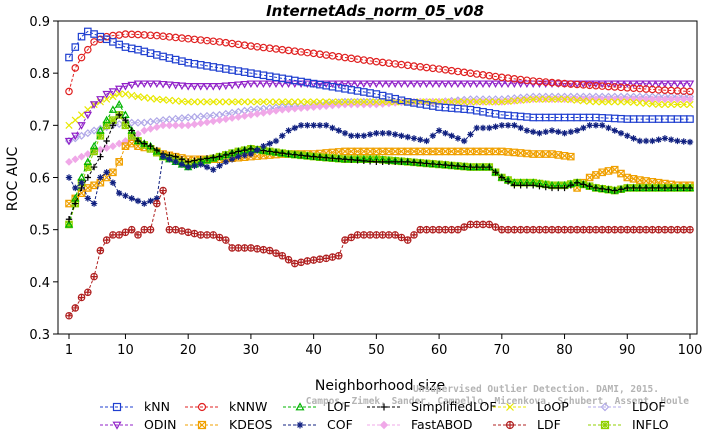  I want to click on x-tick-label: 70, so click(502, 350).